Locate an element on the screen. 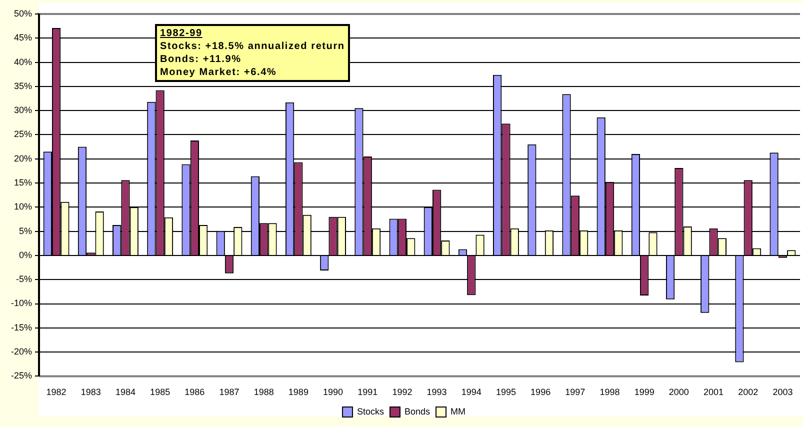  legend-label: Bonds is located at coordinates (417, 411).